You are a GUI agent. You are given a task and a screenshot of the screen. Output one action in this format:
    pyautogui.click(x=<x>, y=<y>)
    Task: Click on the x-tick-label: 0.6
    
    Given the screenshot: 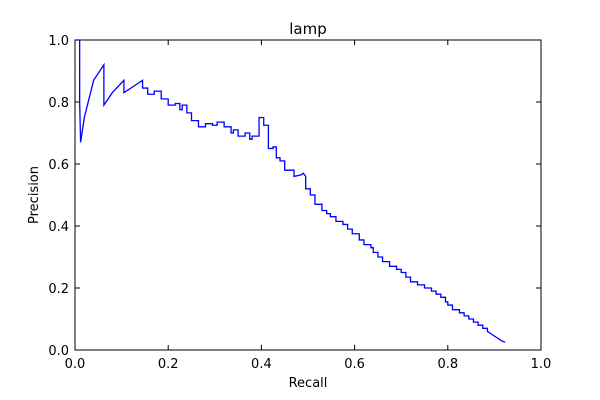 What is the action you would take?
    pyautogui.click(x=354, y=364)
    